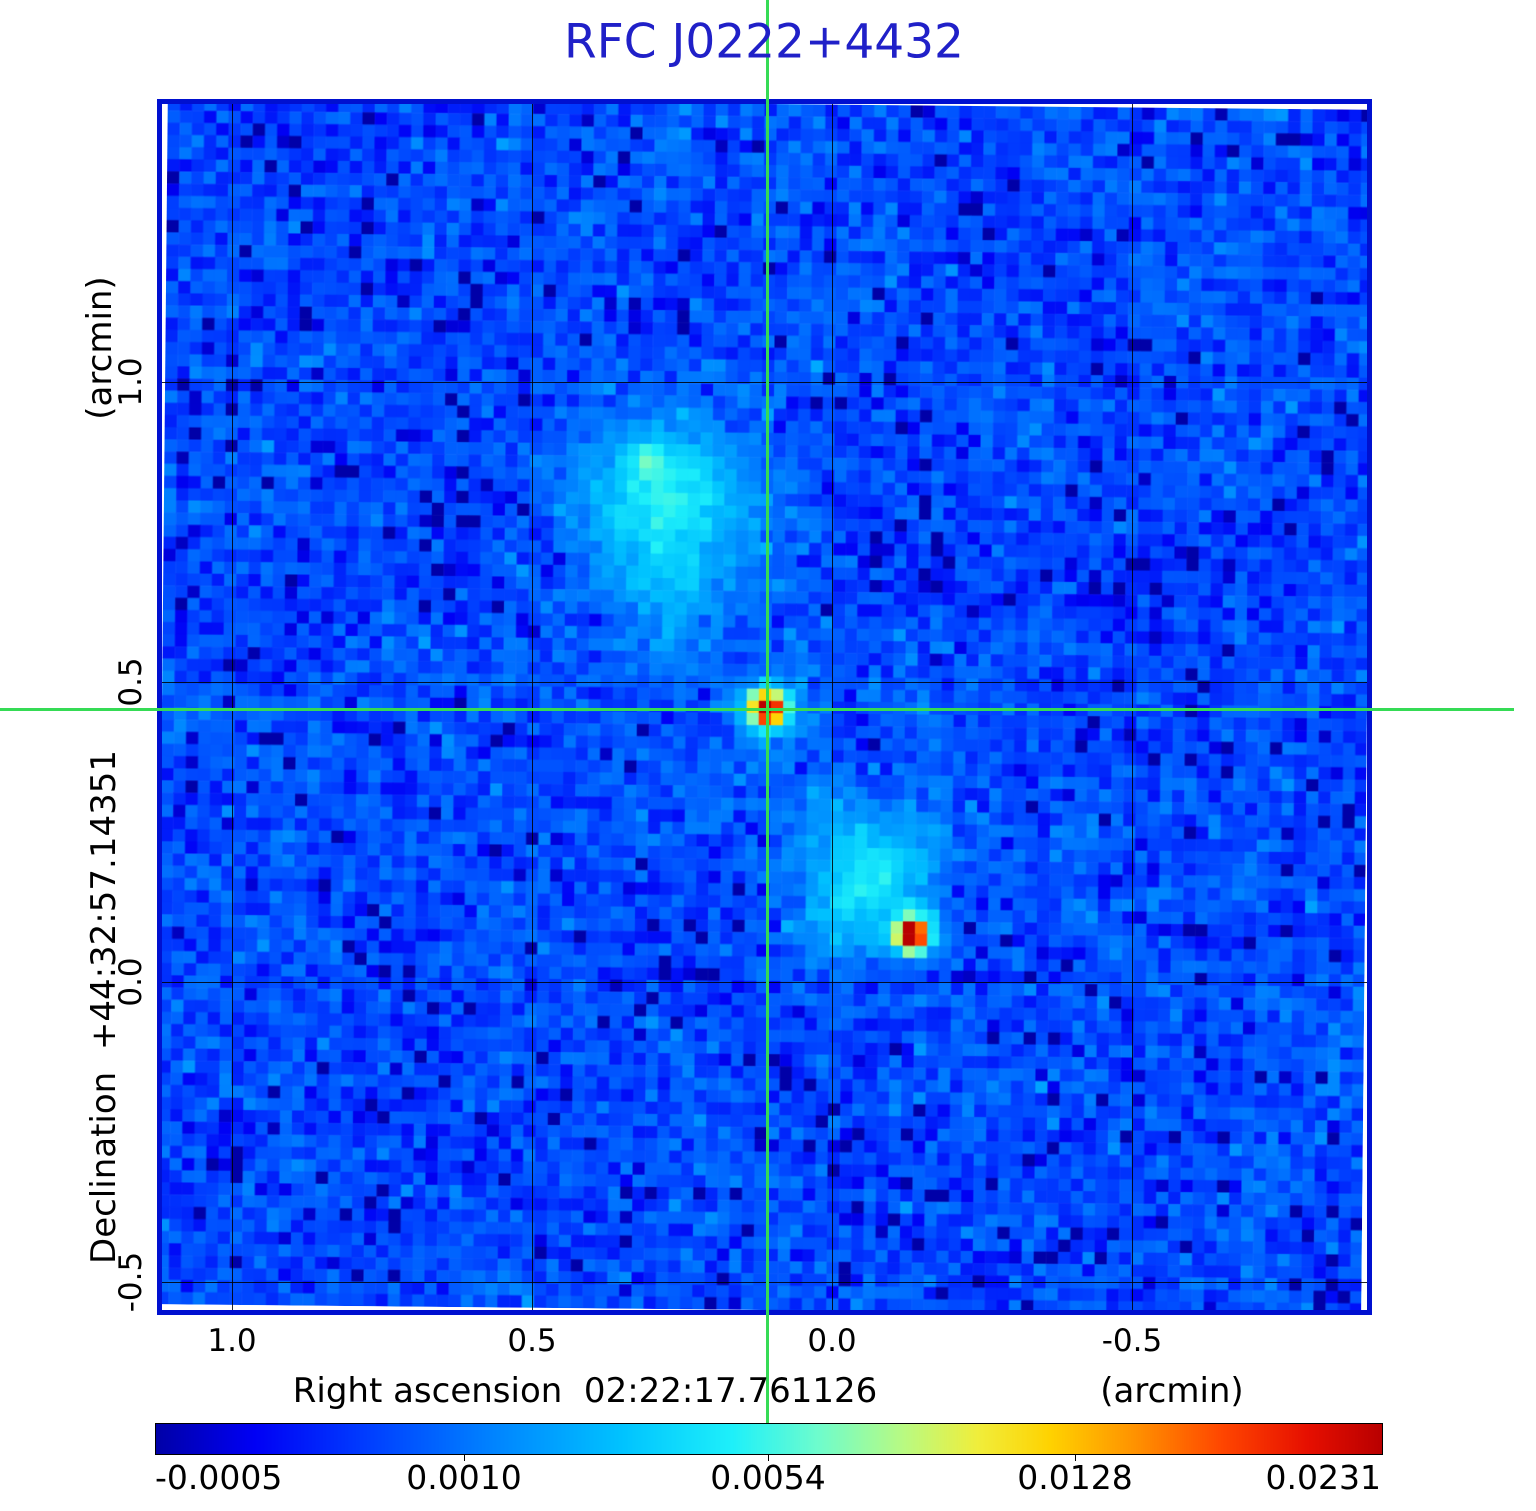 Image resolution: width=1536 pixels, height=1511 pixels. I want to click on colorbar-tick-label: -0.0005, so click(219, 1477).